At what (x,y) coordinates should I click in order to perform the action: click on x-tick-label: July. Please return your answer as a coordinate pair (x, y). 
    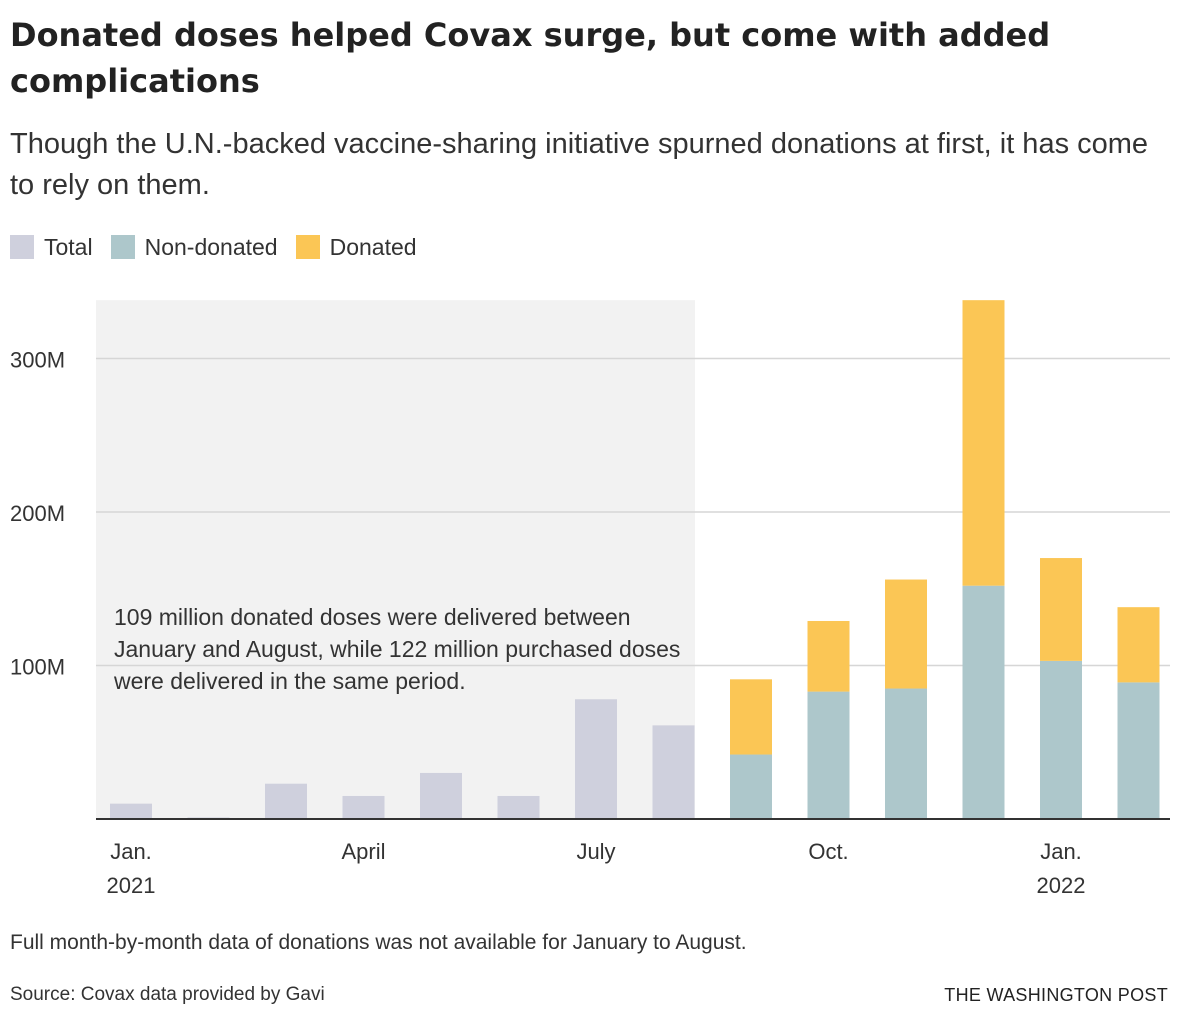
    Looking at the image, I should click on (595, 851).